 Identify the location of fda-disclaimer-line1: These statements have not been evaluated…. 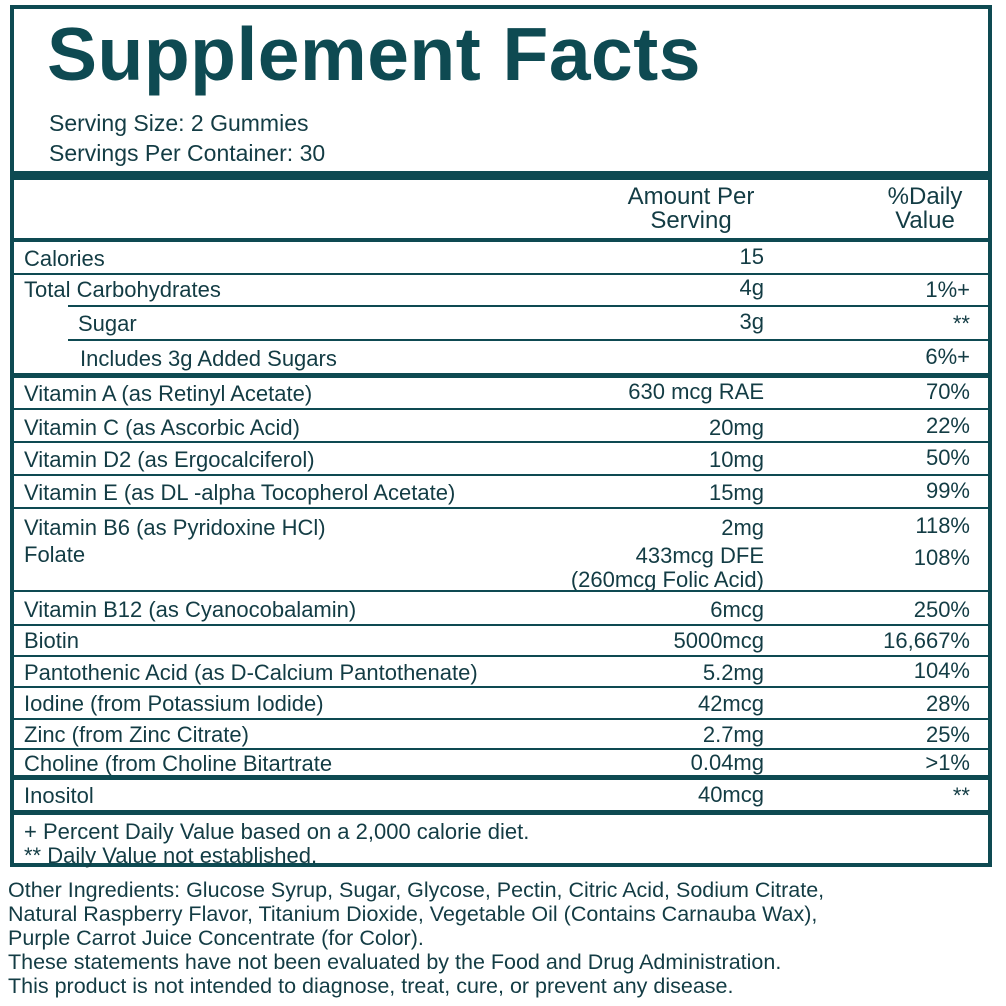
(395, 962).